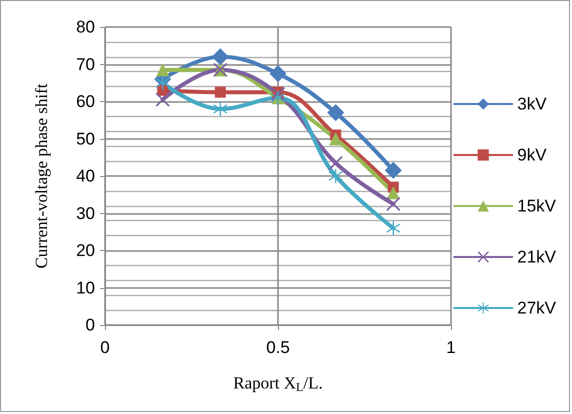  What do you see at coordinates (85, 176) in the screenshot?
I see `y-tick-label: 40` at bounding box center [85, 176].